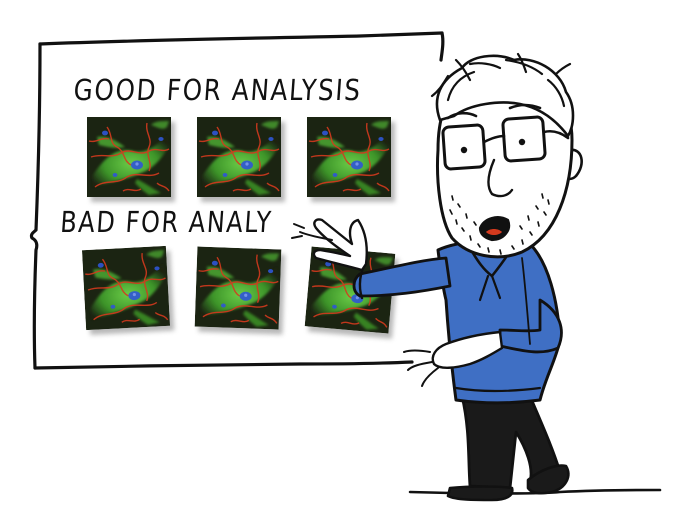 This screenshot has width=674, height=526. What do you see at coordinates (499, 224) in the screenshot?
I see `beard-stubble` at bounding box center [499, 224].